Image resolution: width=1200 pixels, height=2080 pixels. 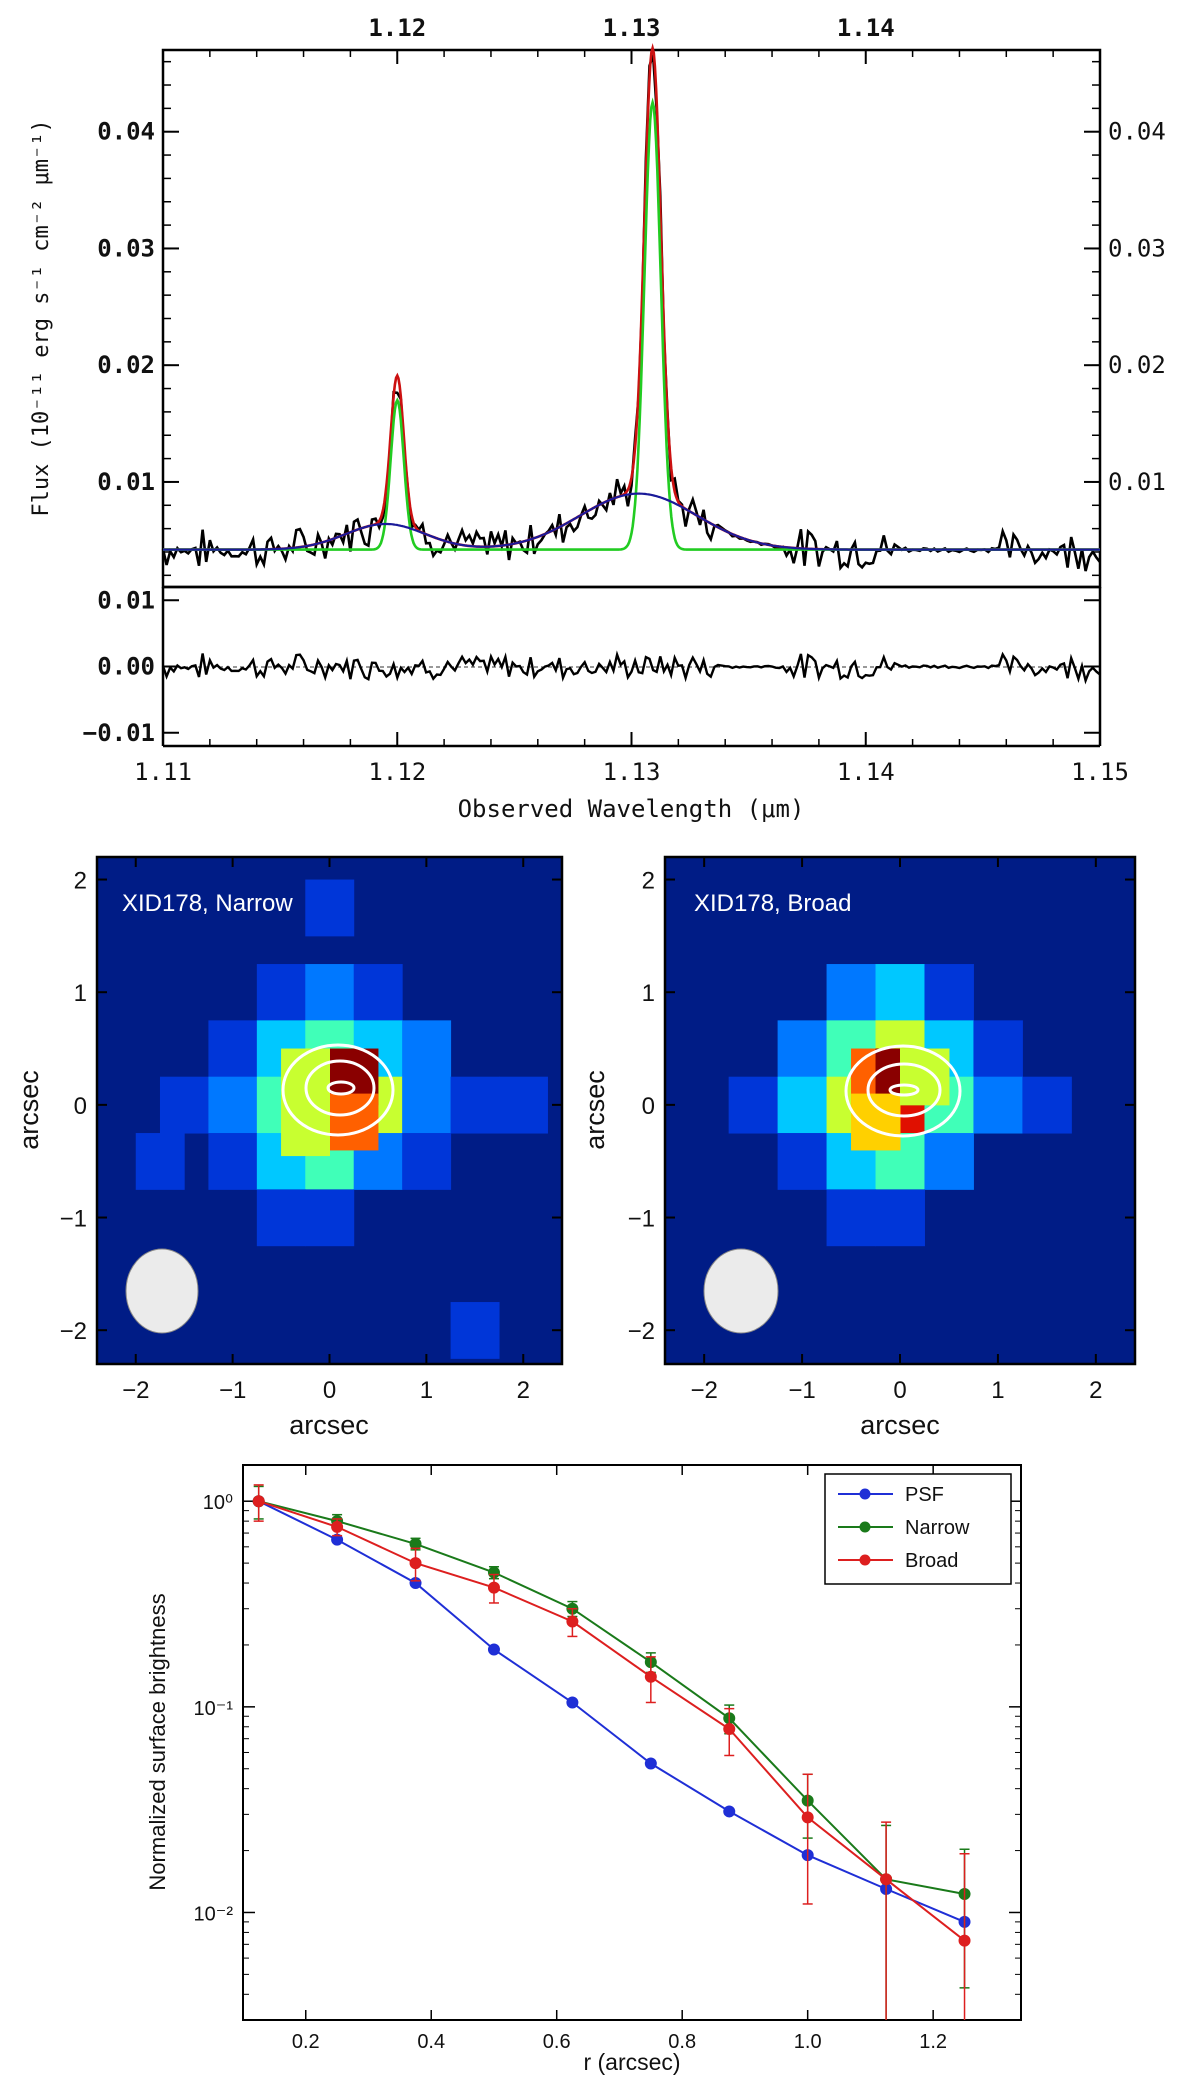 What do you see at coordinates (126, 667) in the screenshot?
I see `residual-ytick-label: 0.00` at bounding box center [126, 667].